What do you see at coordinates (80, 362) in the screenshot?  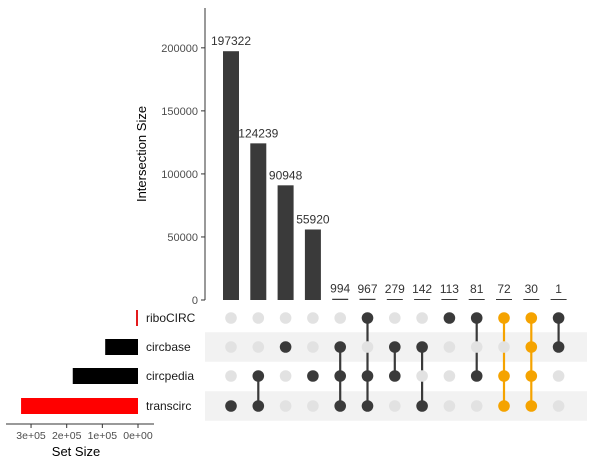 I see `set-size-bars` at bounding box center [80, 362].